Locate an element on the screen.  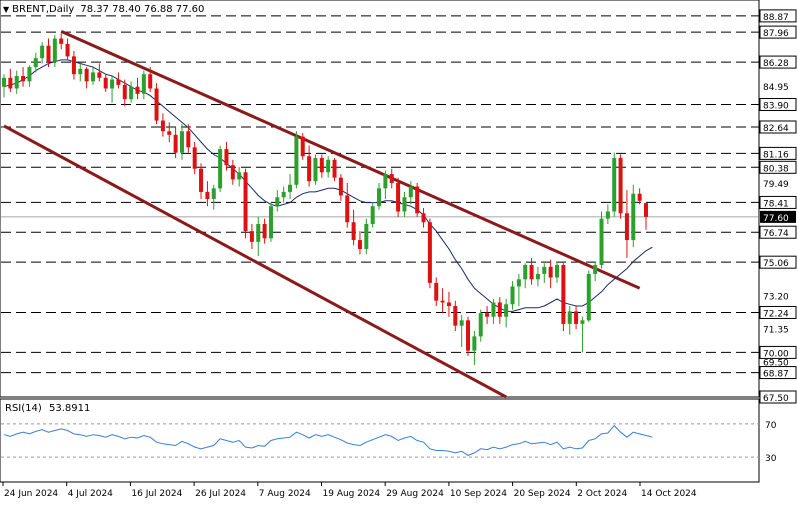
chart-header: ▼ BRENT,Daily 78.37 78.40 76.88 77.60 is located at coordinates (106, 9).